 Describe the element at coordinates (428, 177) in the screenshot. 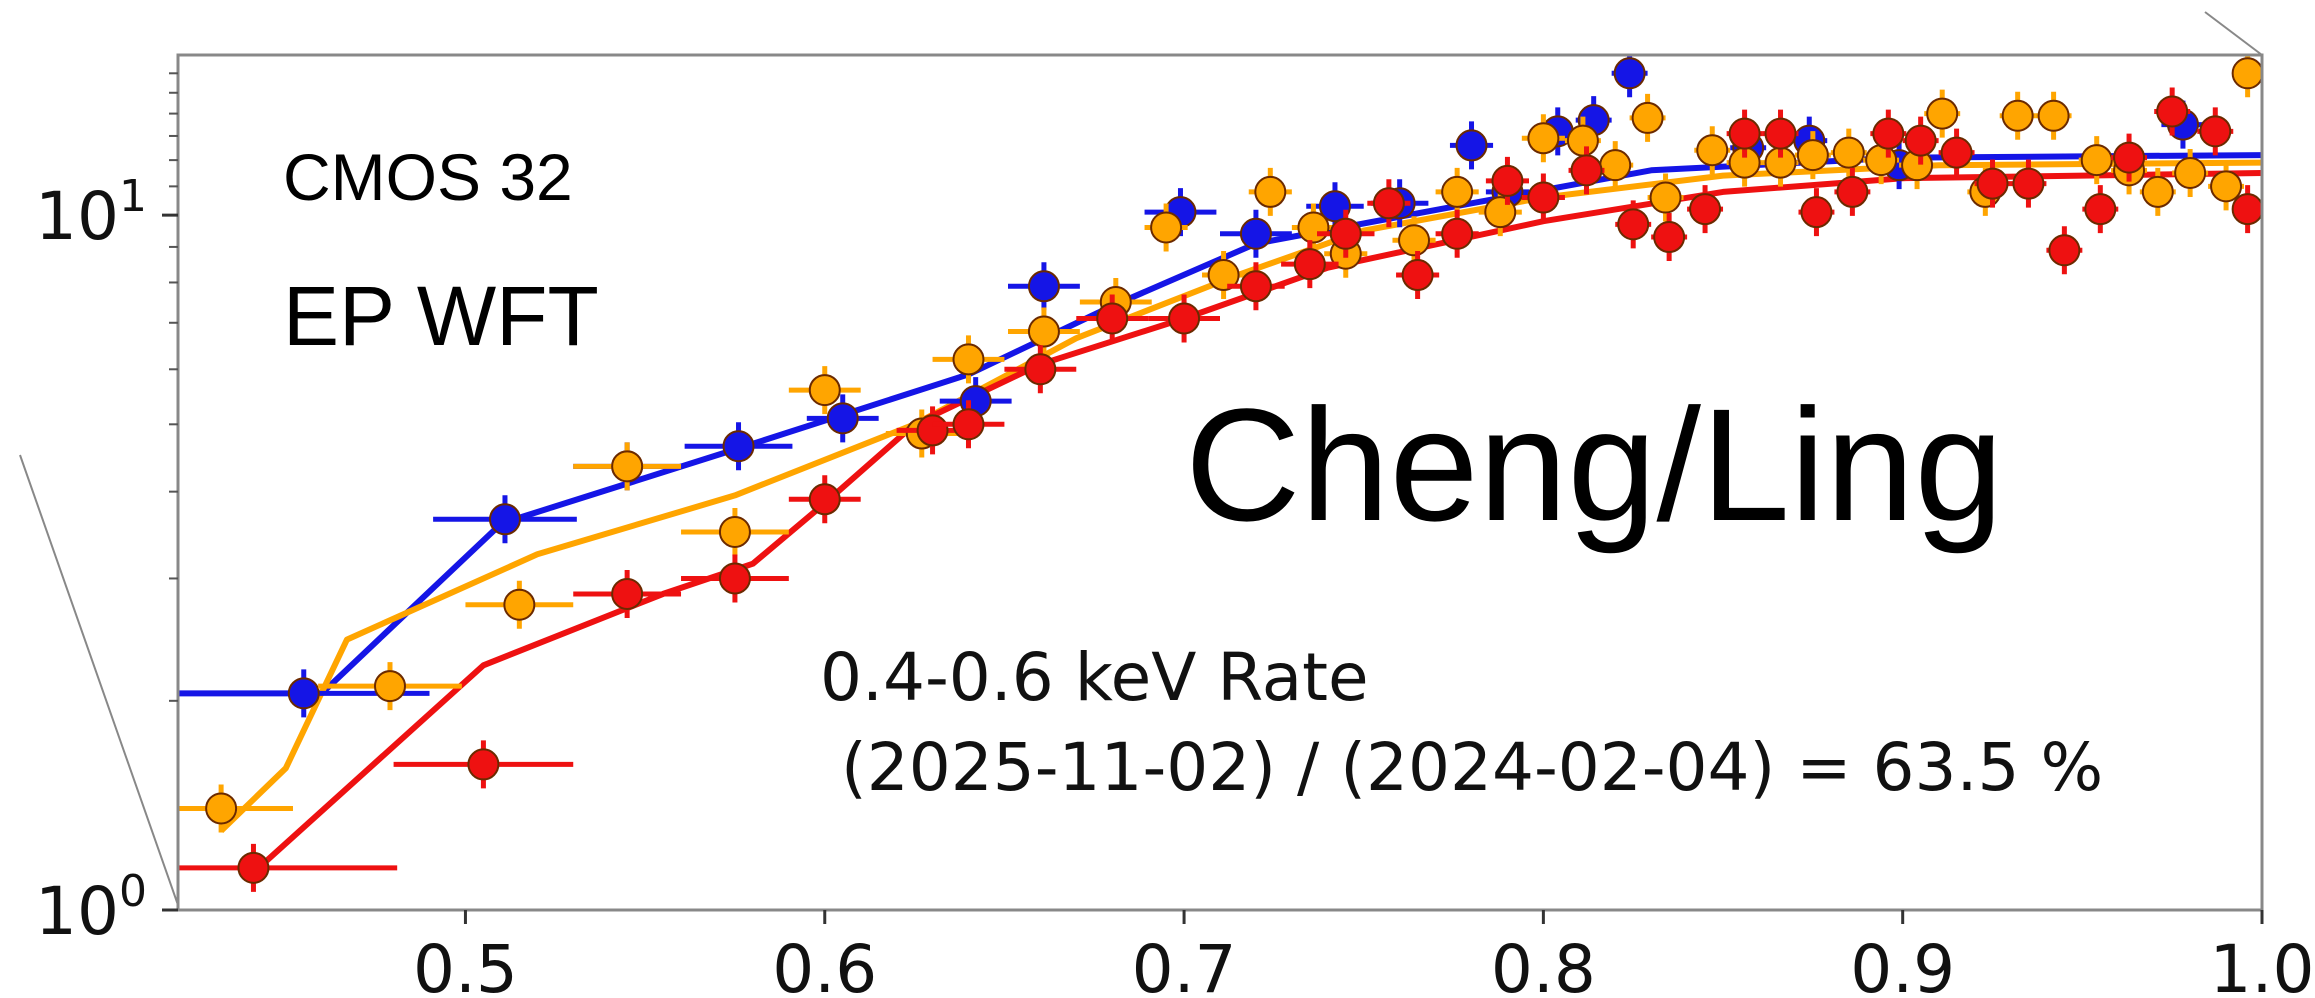

I see `detector-label: CMOS 32` at that location.